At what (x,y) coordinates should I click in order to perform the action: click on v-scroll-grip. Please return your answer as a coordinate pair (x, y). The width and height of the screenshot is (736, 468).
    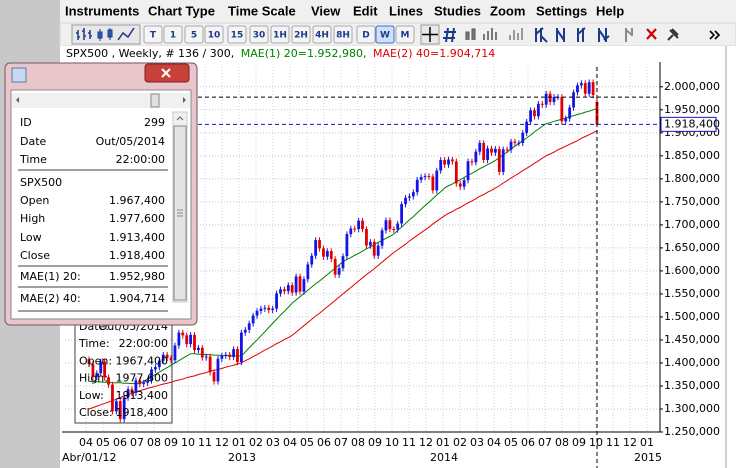
    Looking at the image, I should click on (180, 213).